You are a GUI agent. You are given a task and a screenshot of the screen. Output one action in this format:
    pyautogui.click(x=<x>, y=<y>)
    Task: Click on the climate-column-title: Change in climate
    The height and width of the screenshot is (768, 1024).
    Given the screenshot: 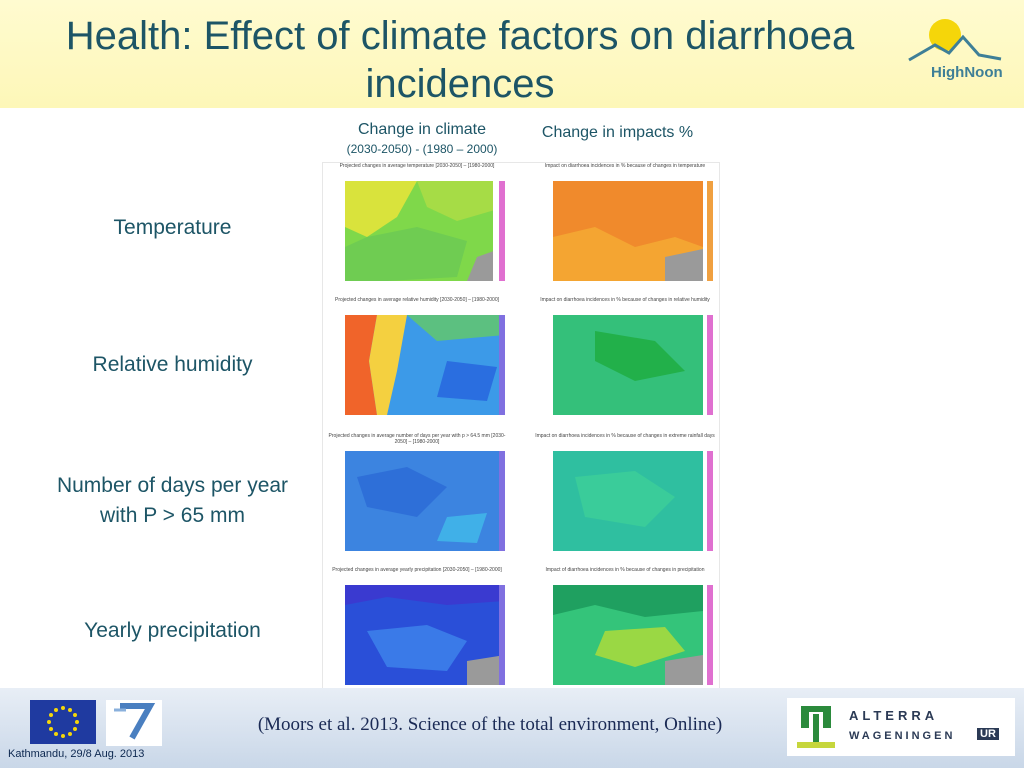 What is the action you would take?
    pyautogui.click(x=422, y=129)
    